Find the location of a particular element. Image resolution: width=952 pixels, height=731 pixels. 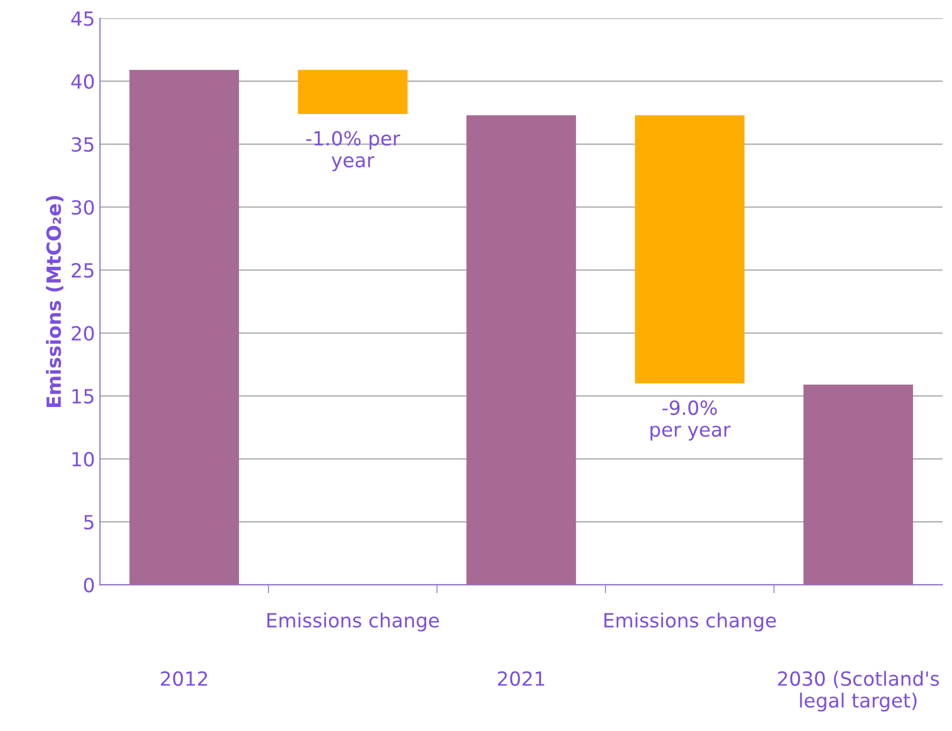

annotation: -1.0% per year is located at coordinates (353, 151).